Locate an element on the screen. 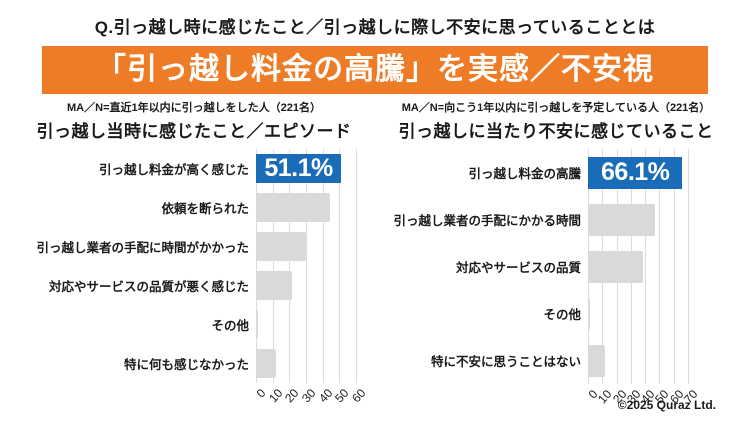 Image resolution: width=750 pixels, height=422 pixels. highlight-bar: 66.1% is located at coordinates (635, 172).